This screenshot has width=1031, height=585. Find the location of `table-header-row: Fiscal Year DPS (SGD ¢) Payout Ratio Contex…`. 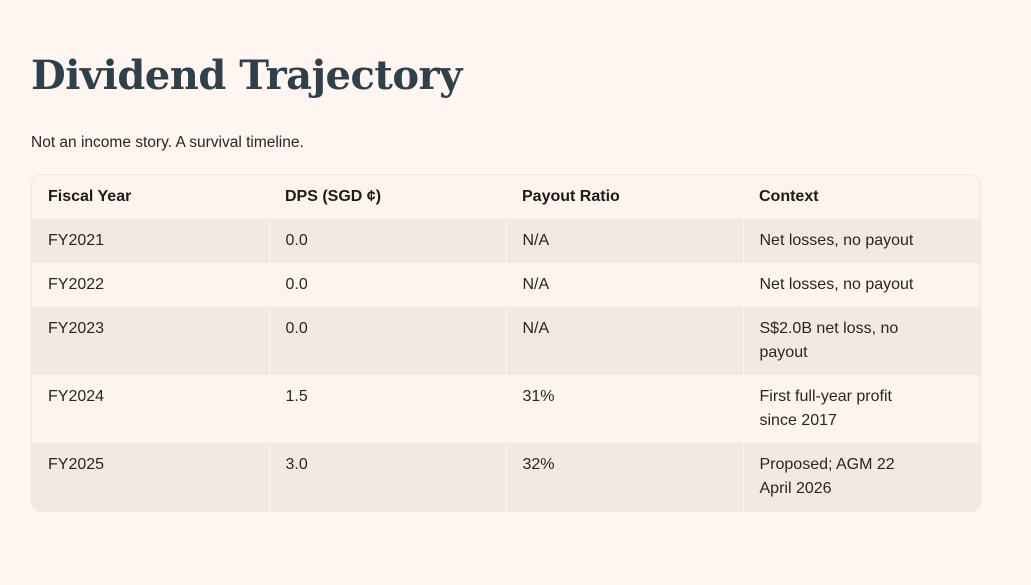

table-header-row: Fiscal Year DPS (SGD ¢) Payout Ratio Contex… is located at coordinates (506, 197).